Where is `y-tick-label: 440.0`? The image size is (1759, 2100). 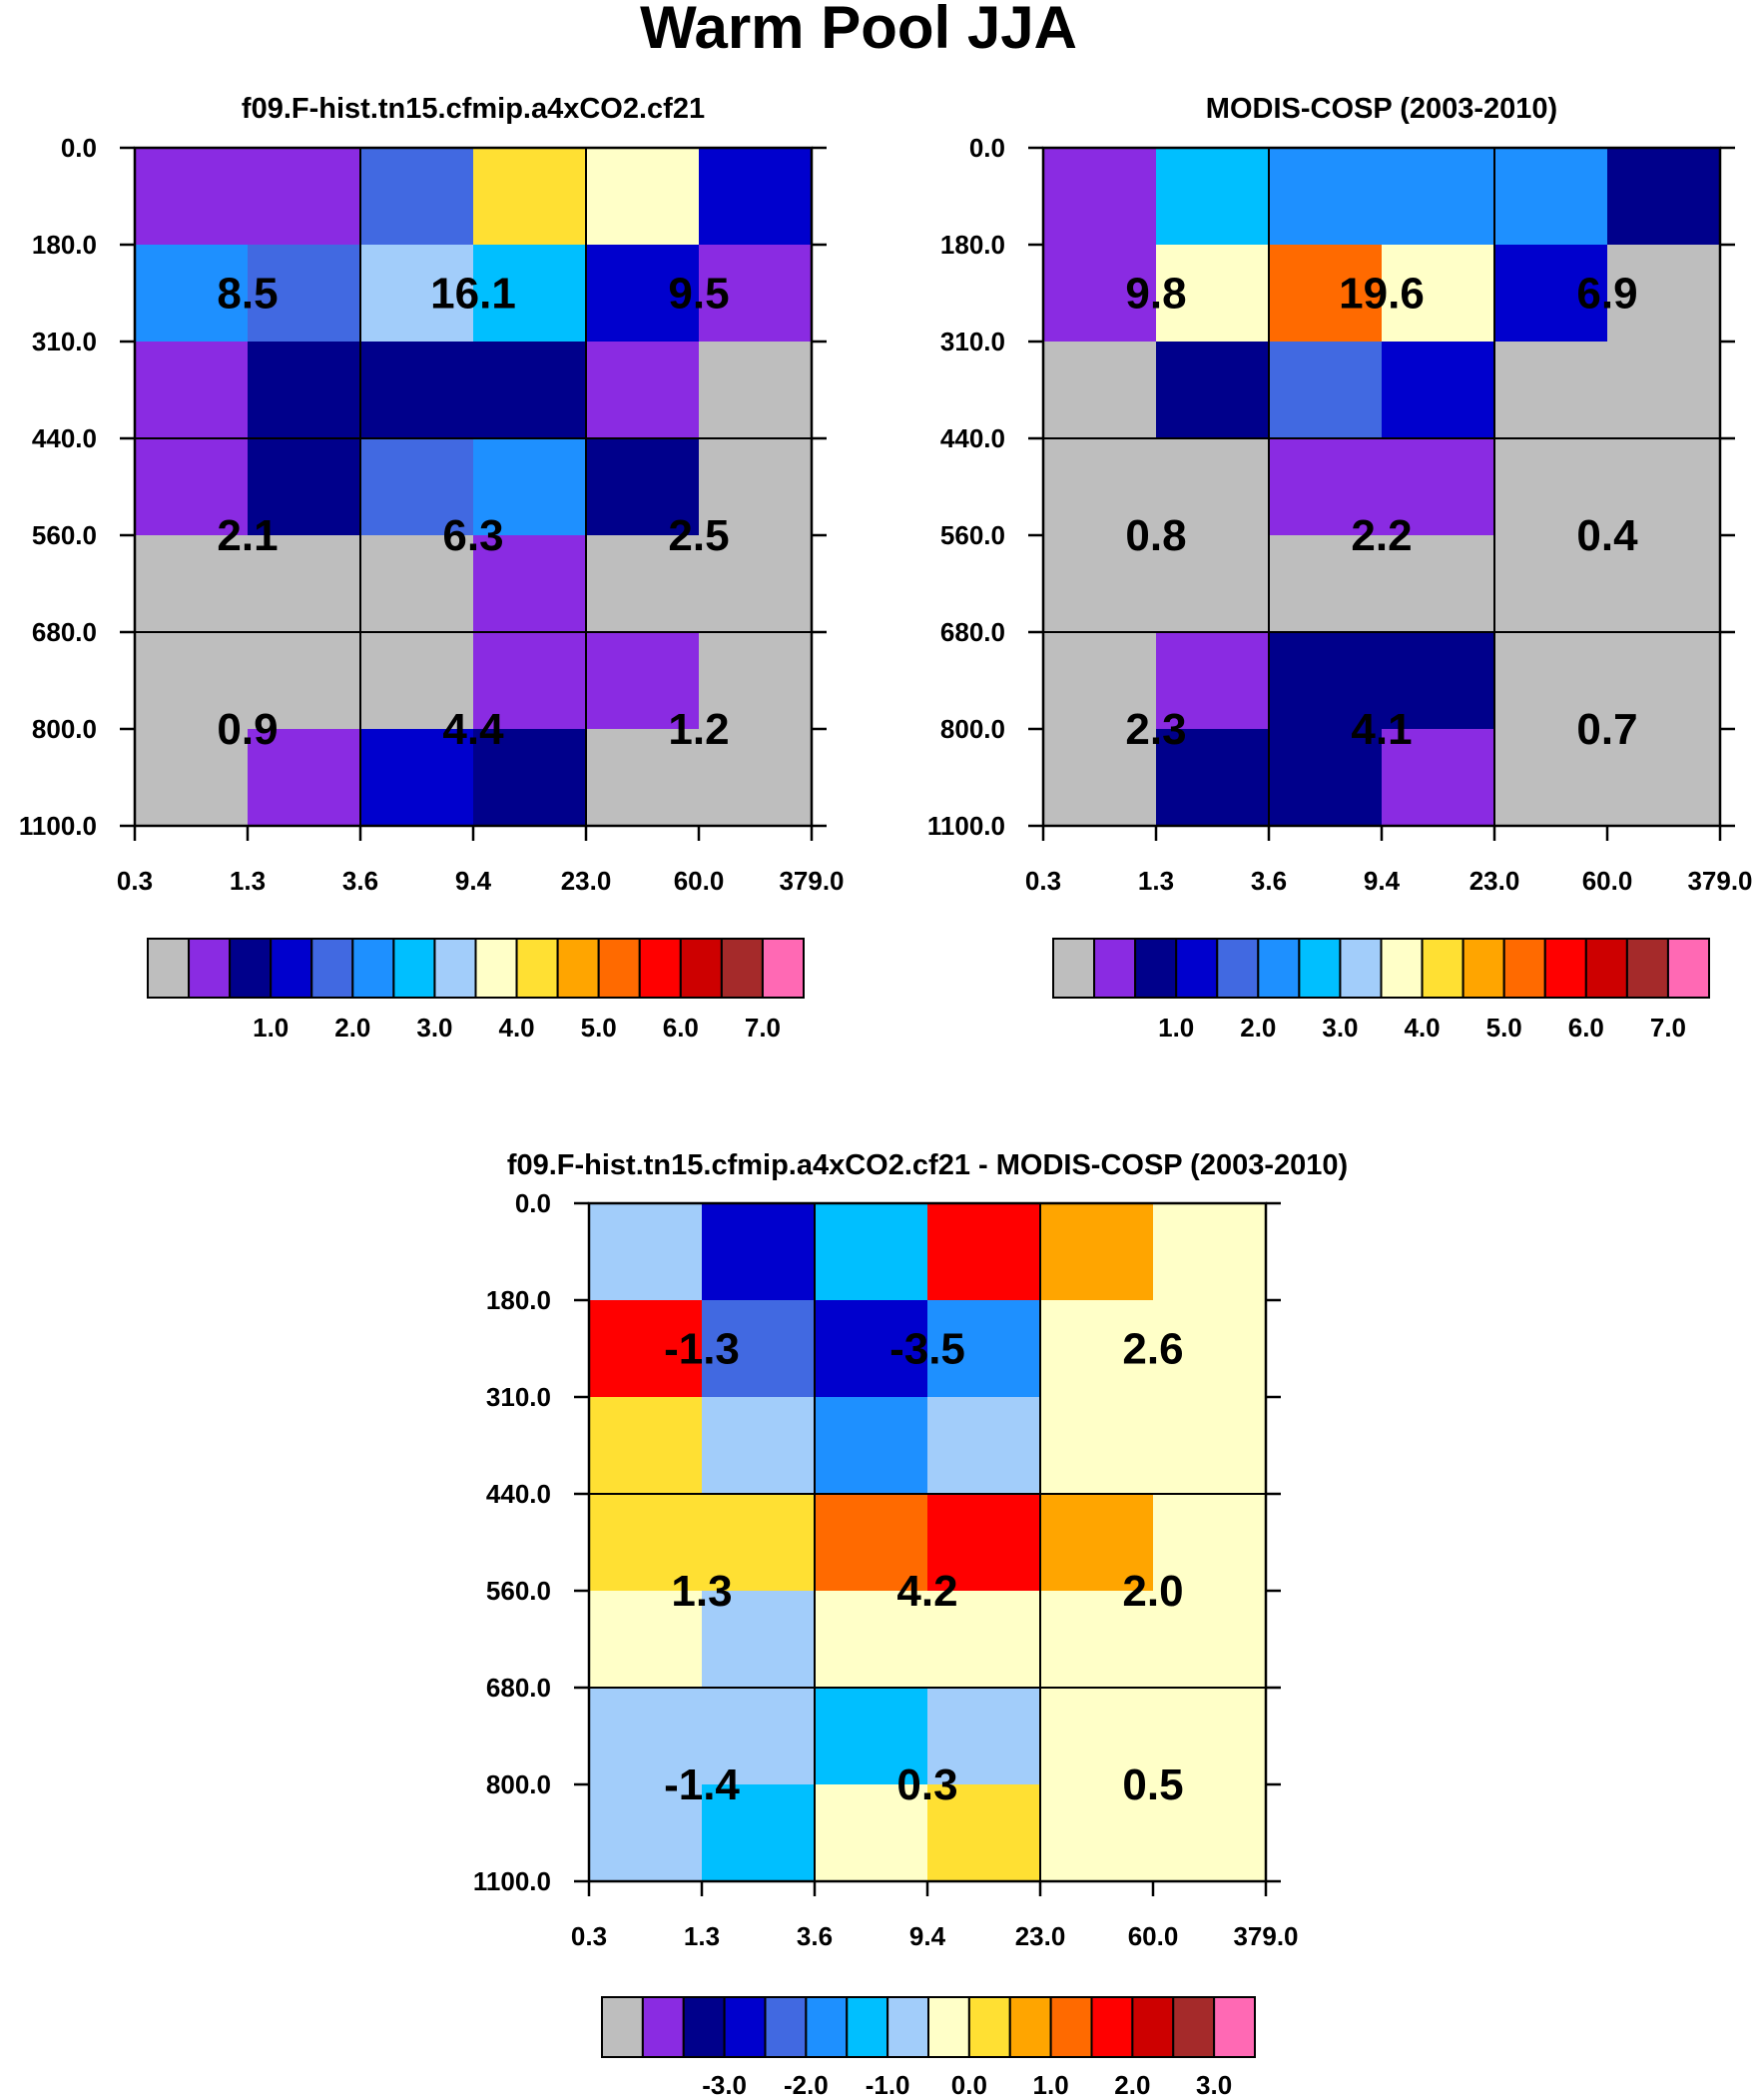 y-tick-label: 440.0 is located at coordinates (518, 1494).